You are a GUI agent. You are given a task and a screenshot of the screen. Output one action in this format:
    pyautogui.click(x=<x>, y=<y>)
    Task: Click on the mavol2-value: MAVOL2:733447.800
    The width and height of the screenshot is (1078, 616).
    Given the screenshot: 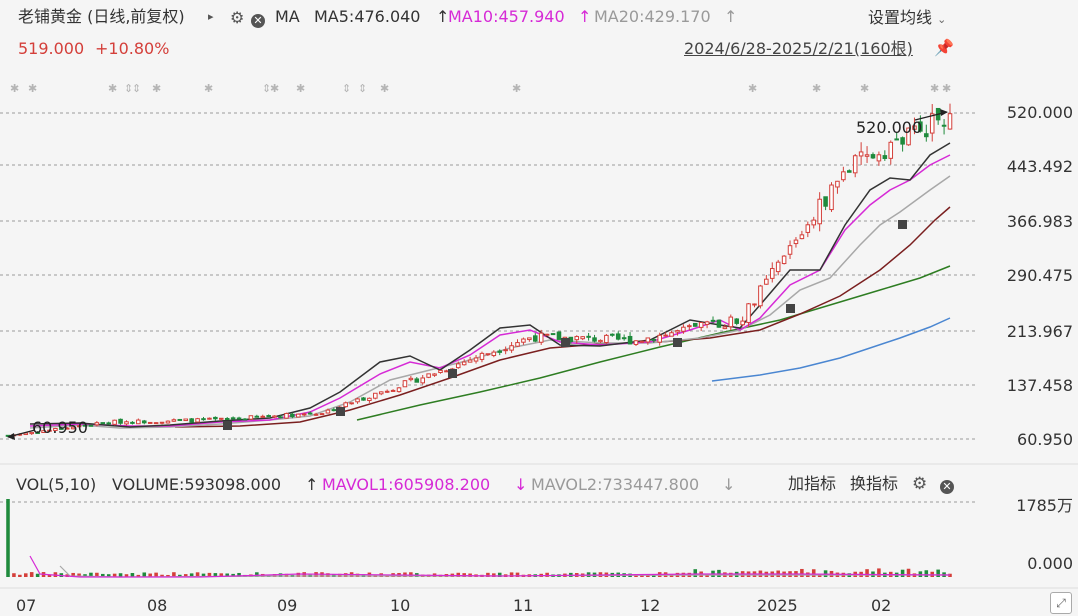 What is the action you would take?
    pyautogui.click(x=615, y=484)
    